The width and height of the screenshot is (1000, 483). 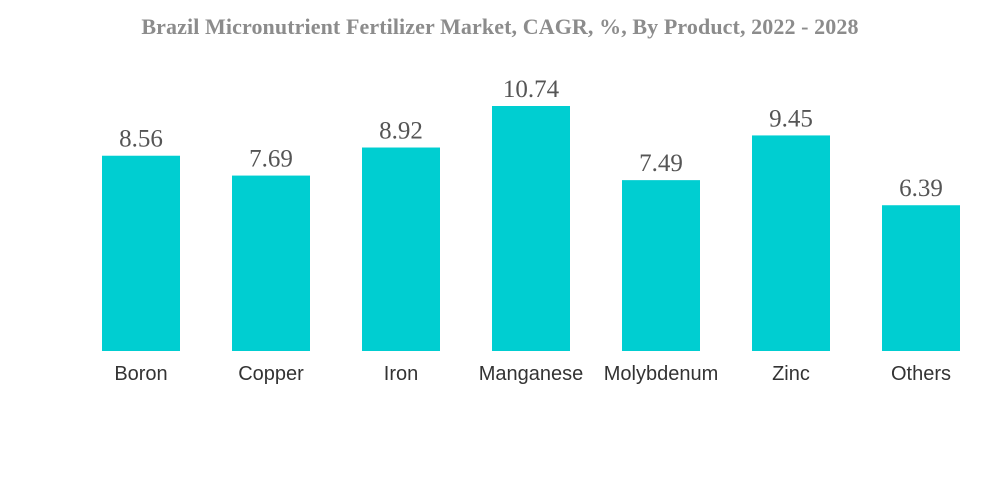 What do you see at coordinates (791, 118) in the screenshot?
I see `value-label-zinc: 9.45` at bounding box center [791, 118].